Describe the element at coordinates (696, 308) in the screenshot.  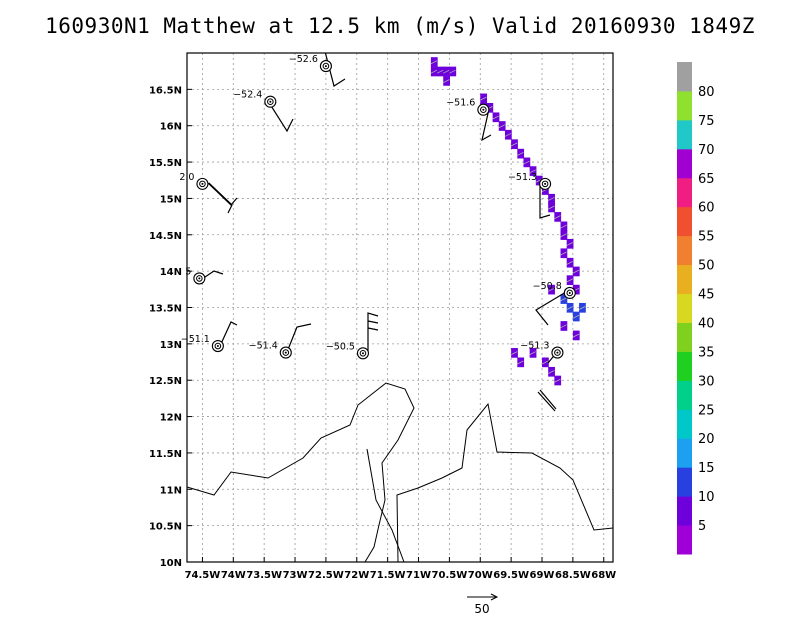
I see `colorbar: 5 10 15 20 25 30 35 40 45 50 55 60 65 70 75 80` at that location.